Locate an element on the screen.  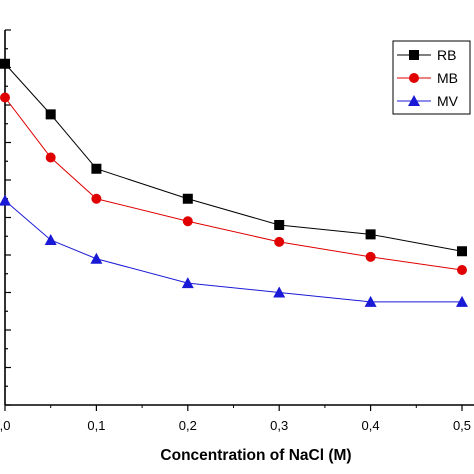
legend-label: RB is located at coordinates (446, 55).